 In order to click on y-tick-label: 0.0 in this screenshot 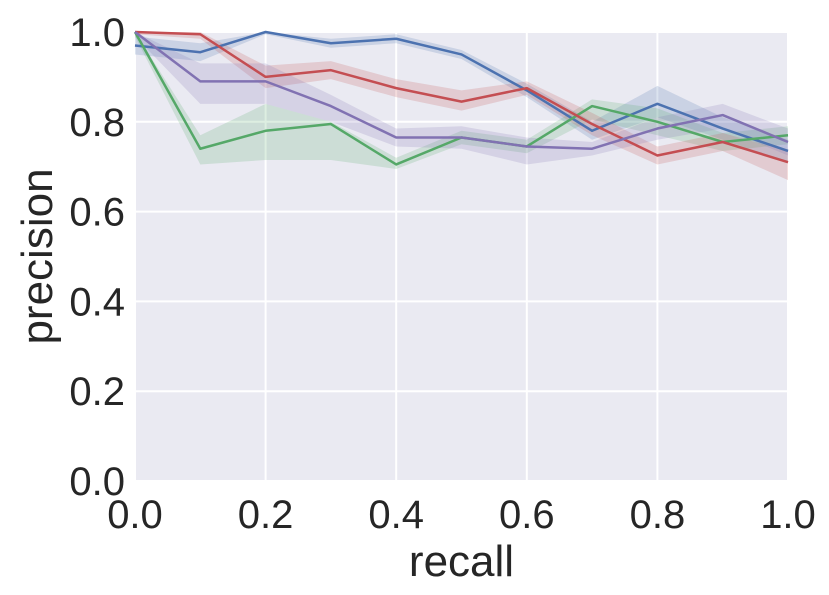, I will do `click(97, 482)`.